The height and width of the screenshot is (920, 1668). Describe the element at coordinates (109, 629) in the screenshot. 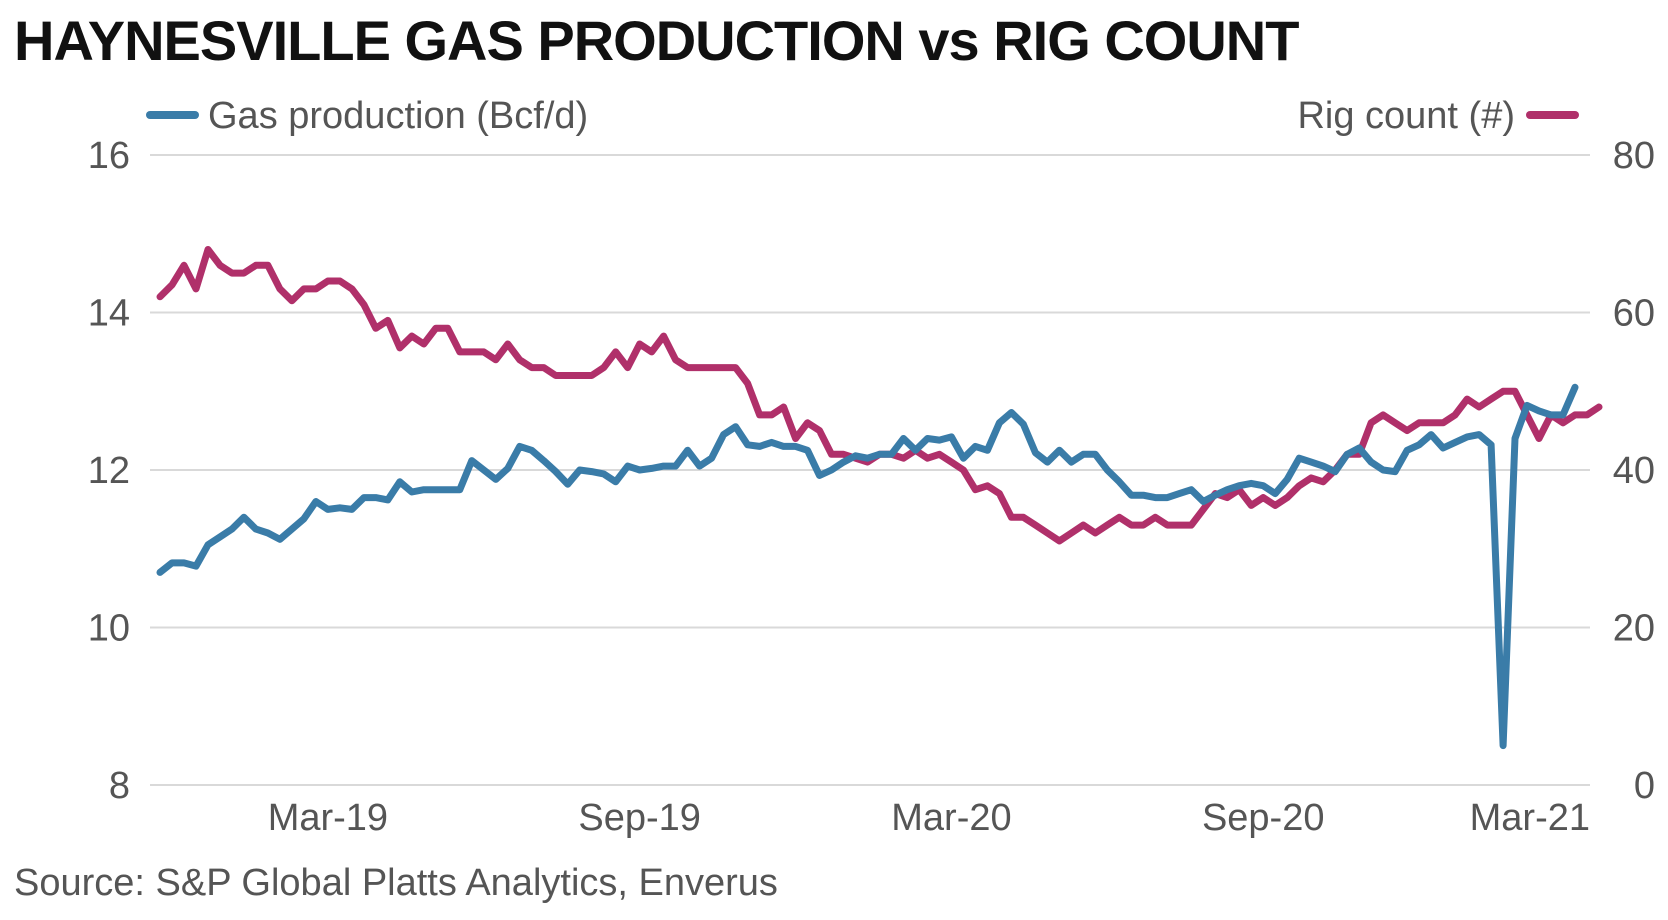

I see `y-left-tick-label: 10` at that location.